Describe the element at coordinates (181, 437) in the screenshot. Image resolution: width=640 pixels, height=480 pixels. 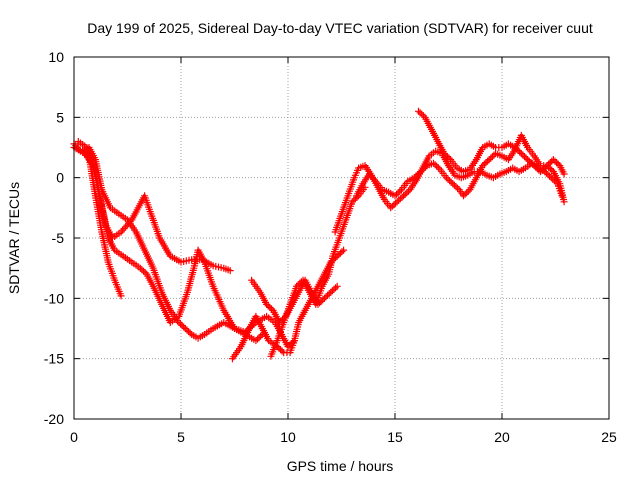
I see `x-tick-label: 5` at that location.